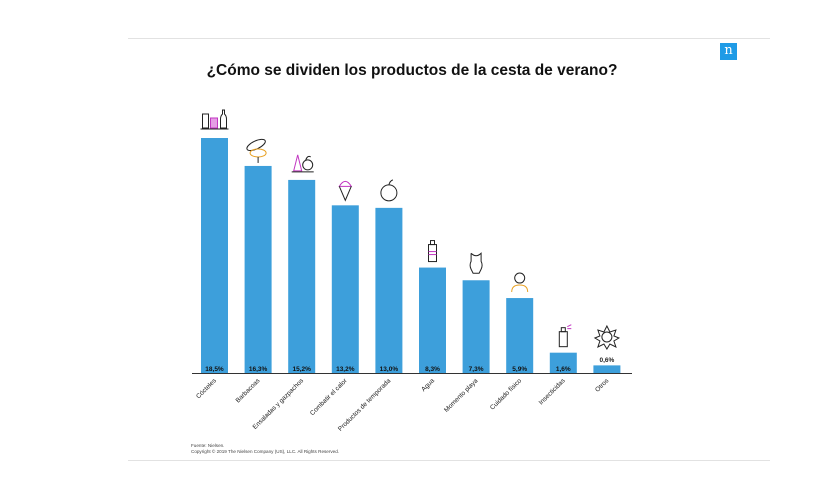 The height and width of the screenshot is (495, 824). I want to click on category-label-4: Combatir el calor, so click(329, 397).